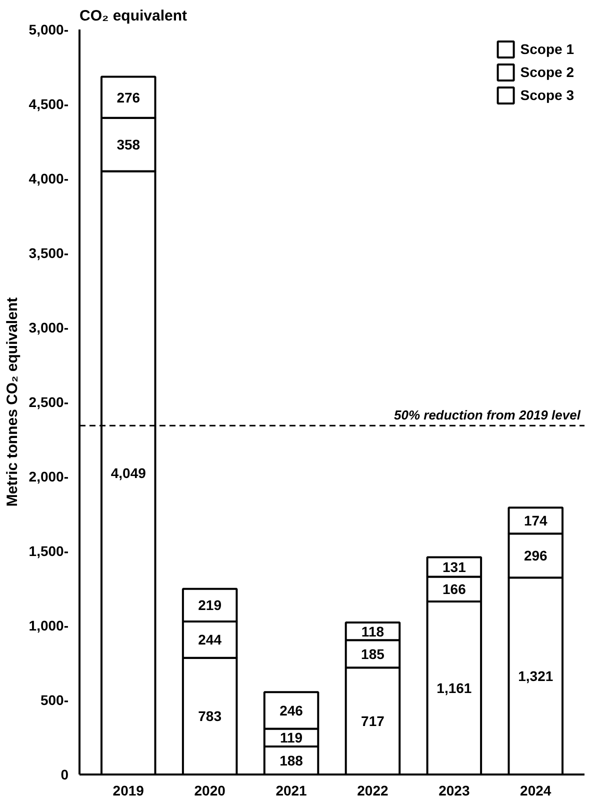 The height and width of the screenshot is (798, 594). I want to click on data-label: 246, so click(292, 710).